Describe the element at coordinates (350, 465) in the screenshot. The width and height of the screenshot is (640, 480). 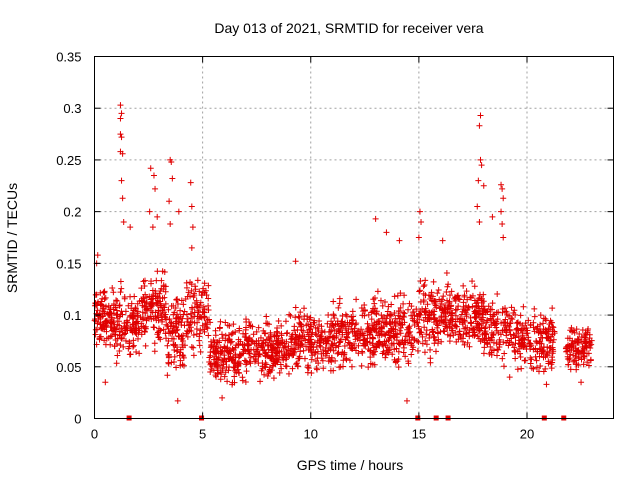
I see `x-axis-label: GPS time / hours` at that location.